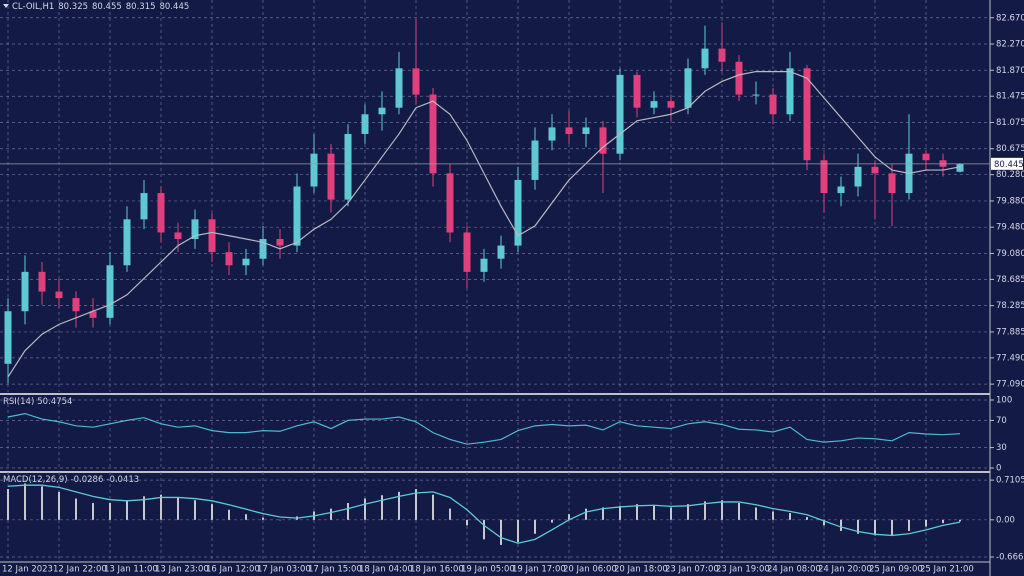 The image size is (1024, 576). I want to click on close: 80.445, so click(175, 7).